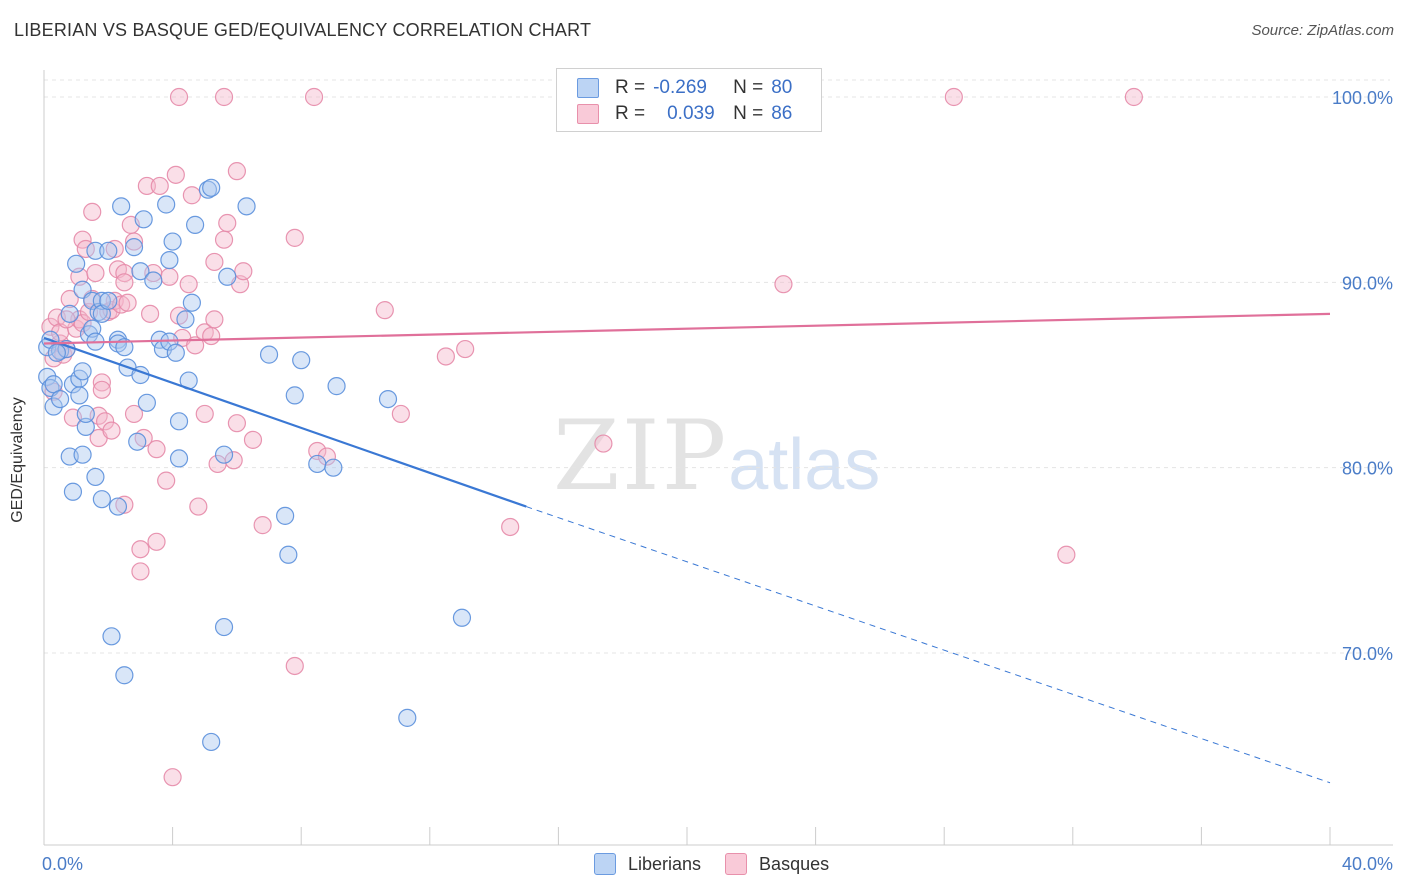  Describe the element at coordinates (1367, 283) in the screenshot. I see `y-tick-label: 90.0%` at that location.